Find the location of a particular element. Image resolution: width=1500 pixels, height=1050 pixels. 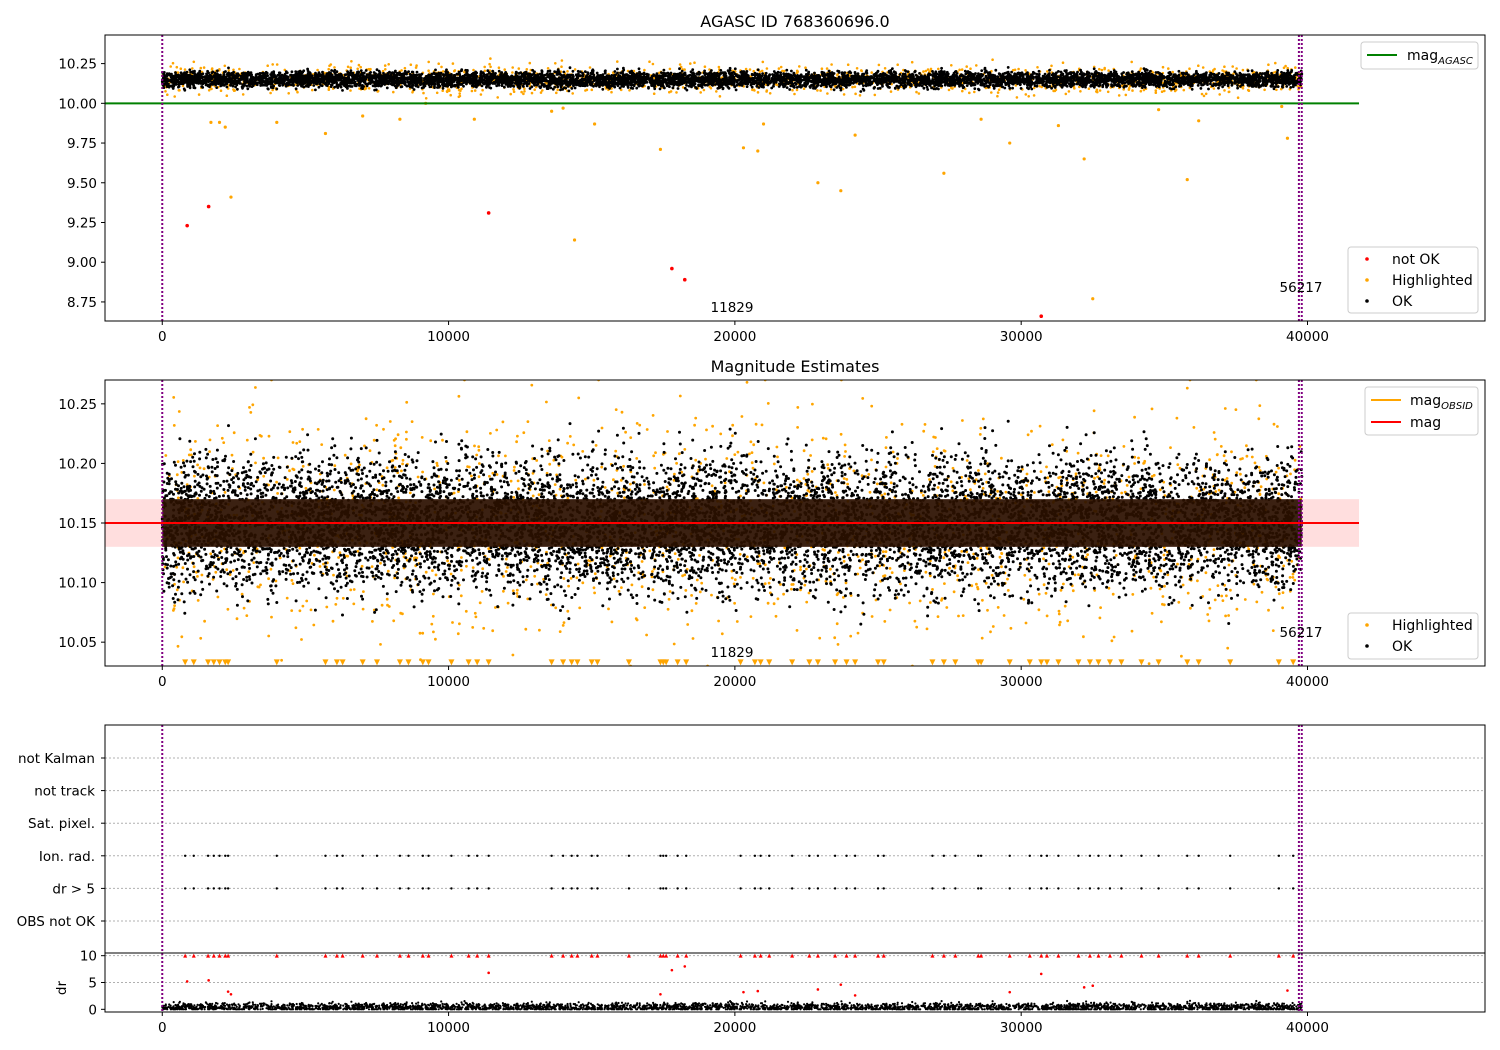

middle-ytick-label: 10.25 is located at coordinates (77, 405).